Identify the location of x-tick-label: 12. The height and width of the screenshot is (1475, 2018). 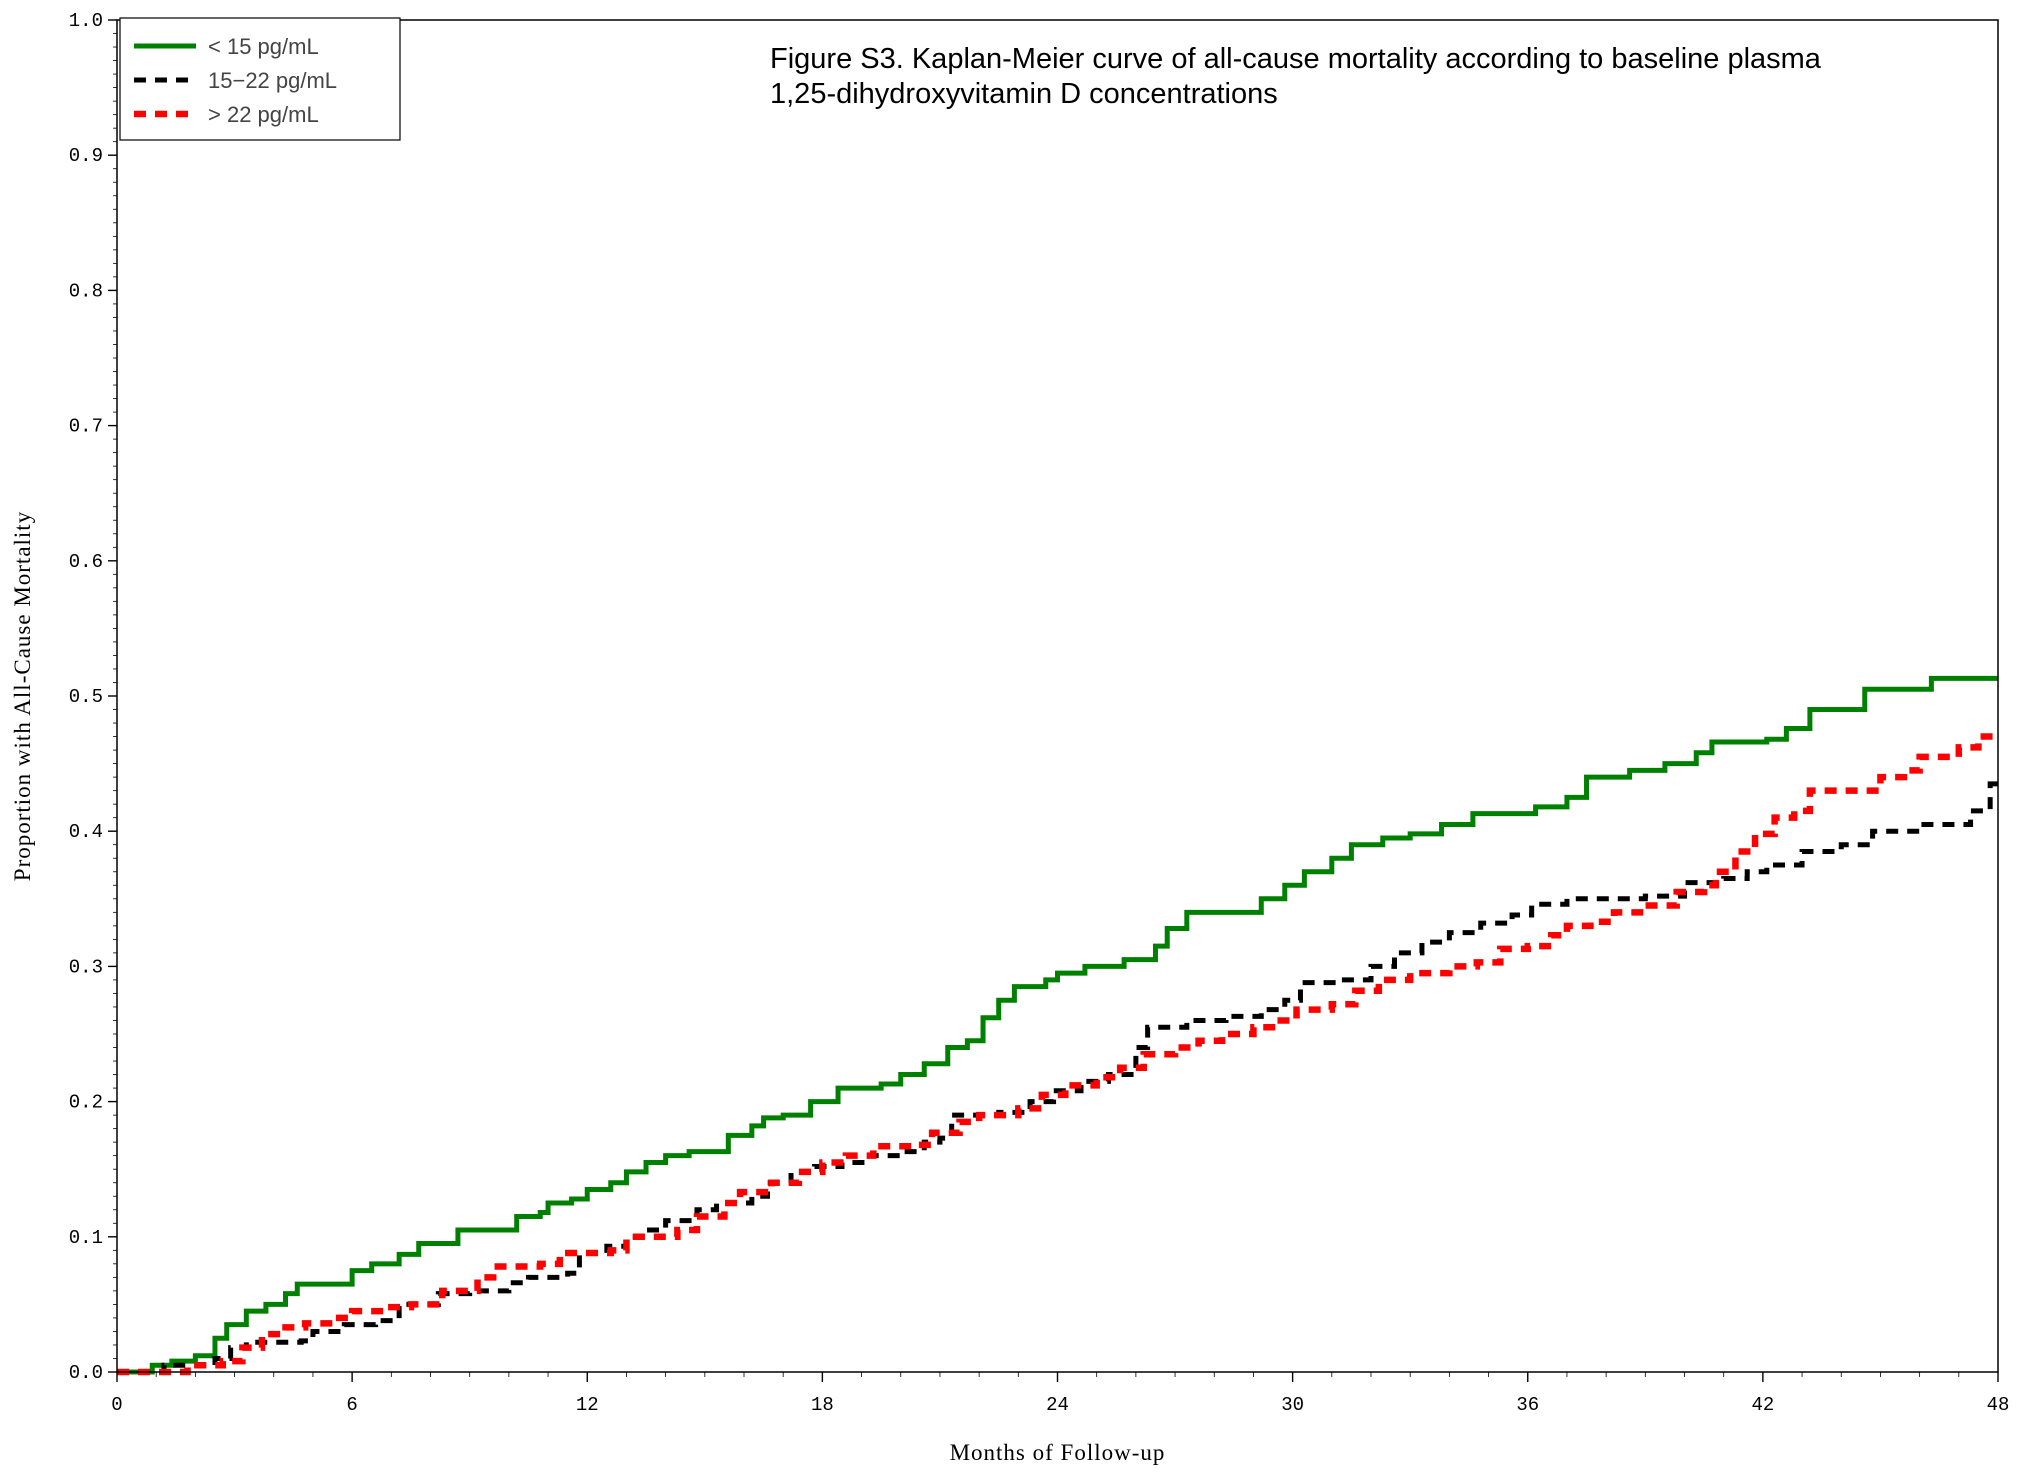
(587, 1405).